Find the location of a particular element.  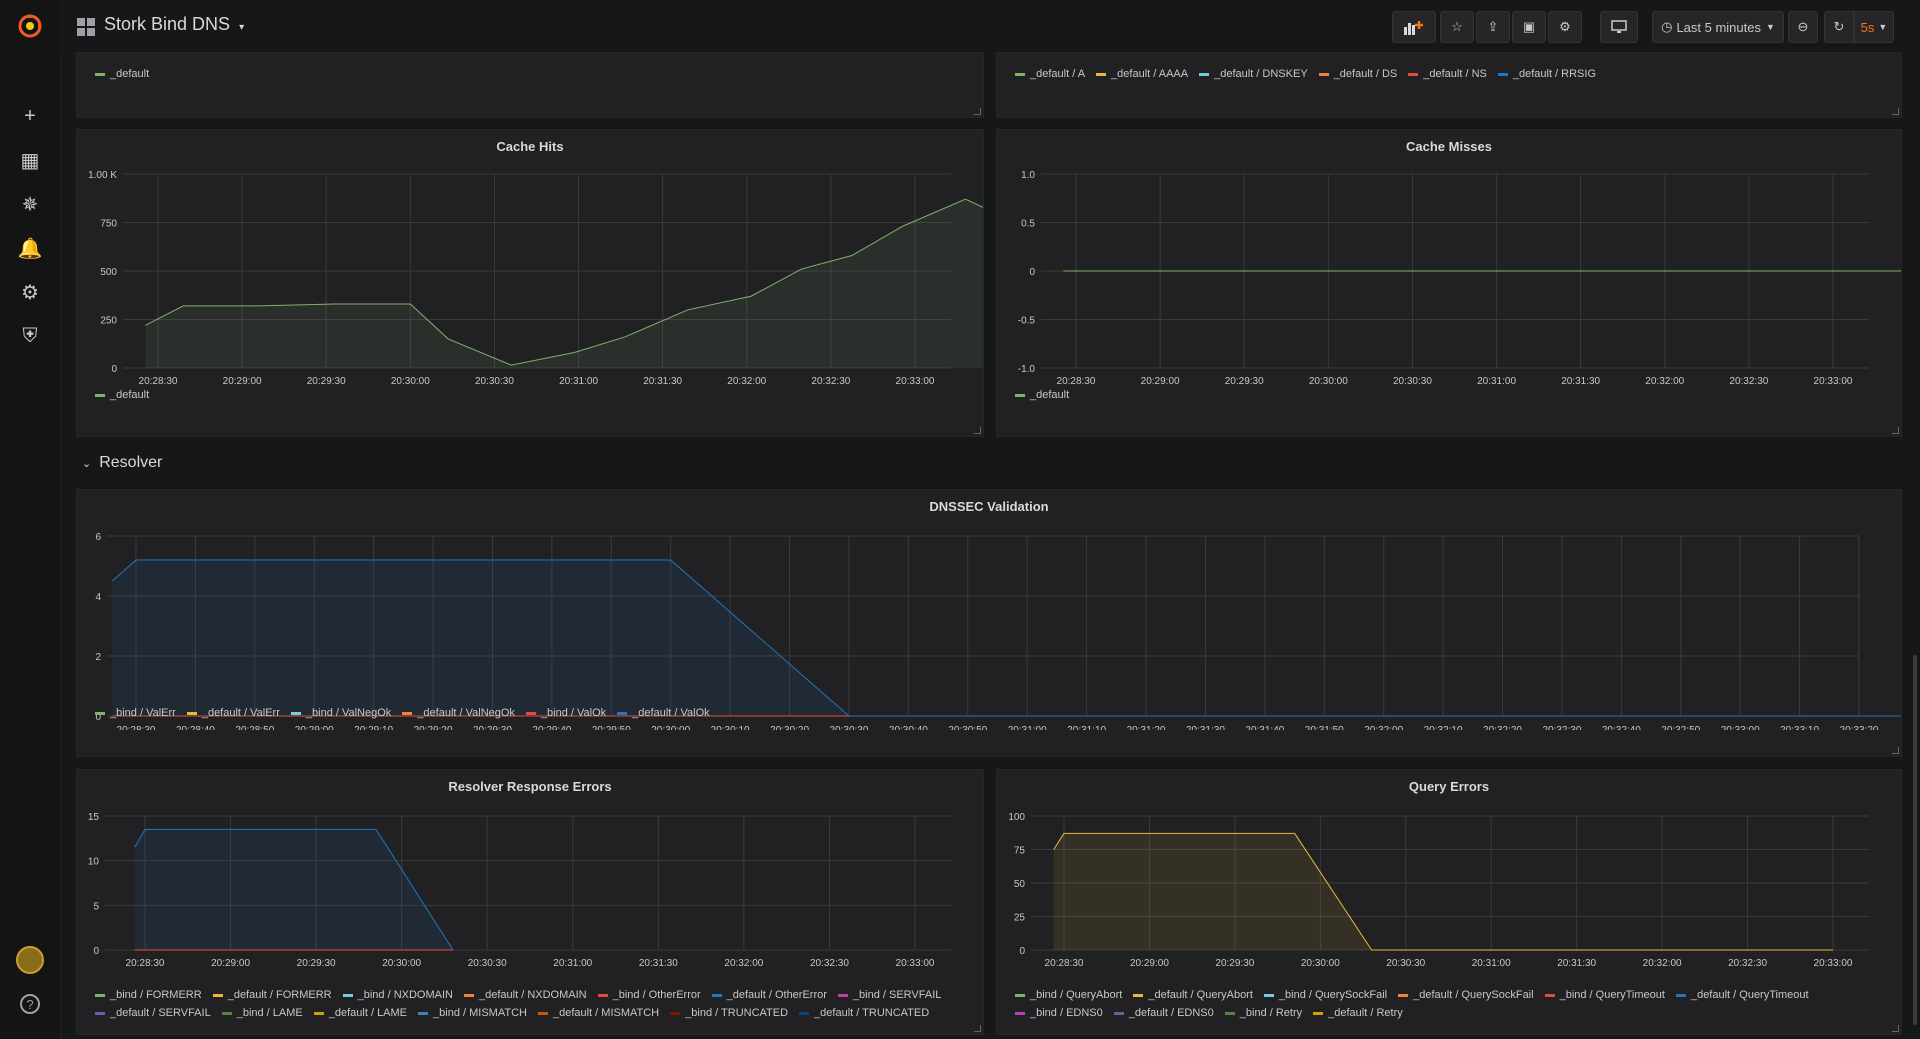

x-tick-label: 20:30:00 is located at coordinates (410, 381).